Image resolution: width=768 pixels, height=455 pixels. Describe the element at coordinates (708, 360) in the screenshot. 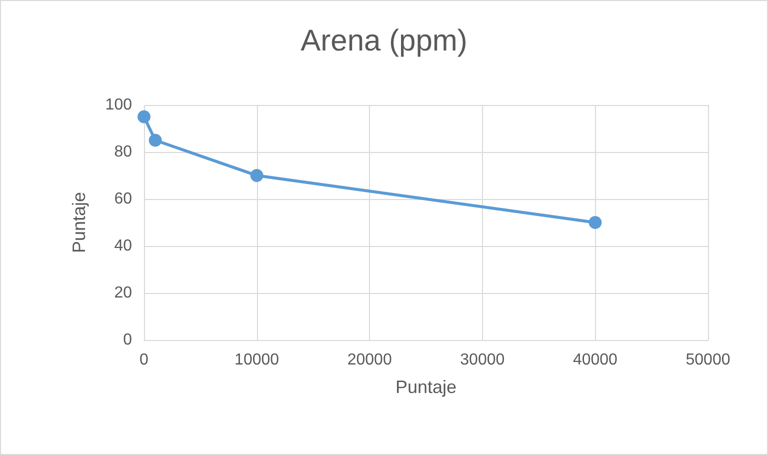

I see `x-tick-label: 50000` at that location.